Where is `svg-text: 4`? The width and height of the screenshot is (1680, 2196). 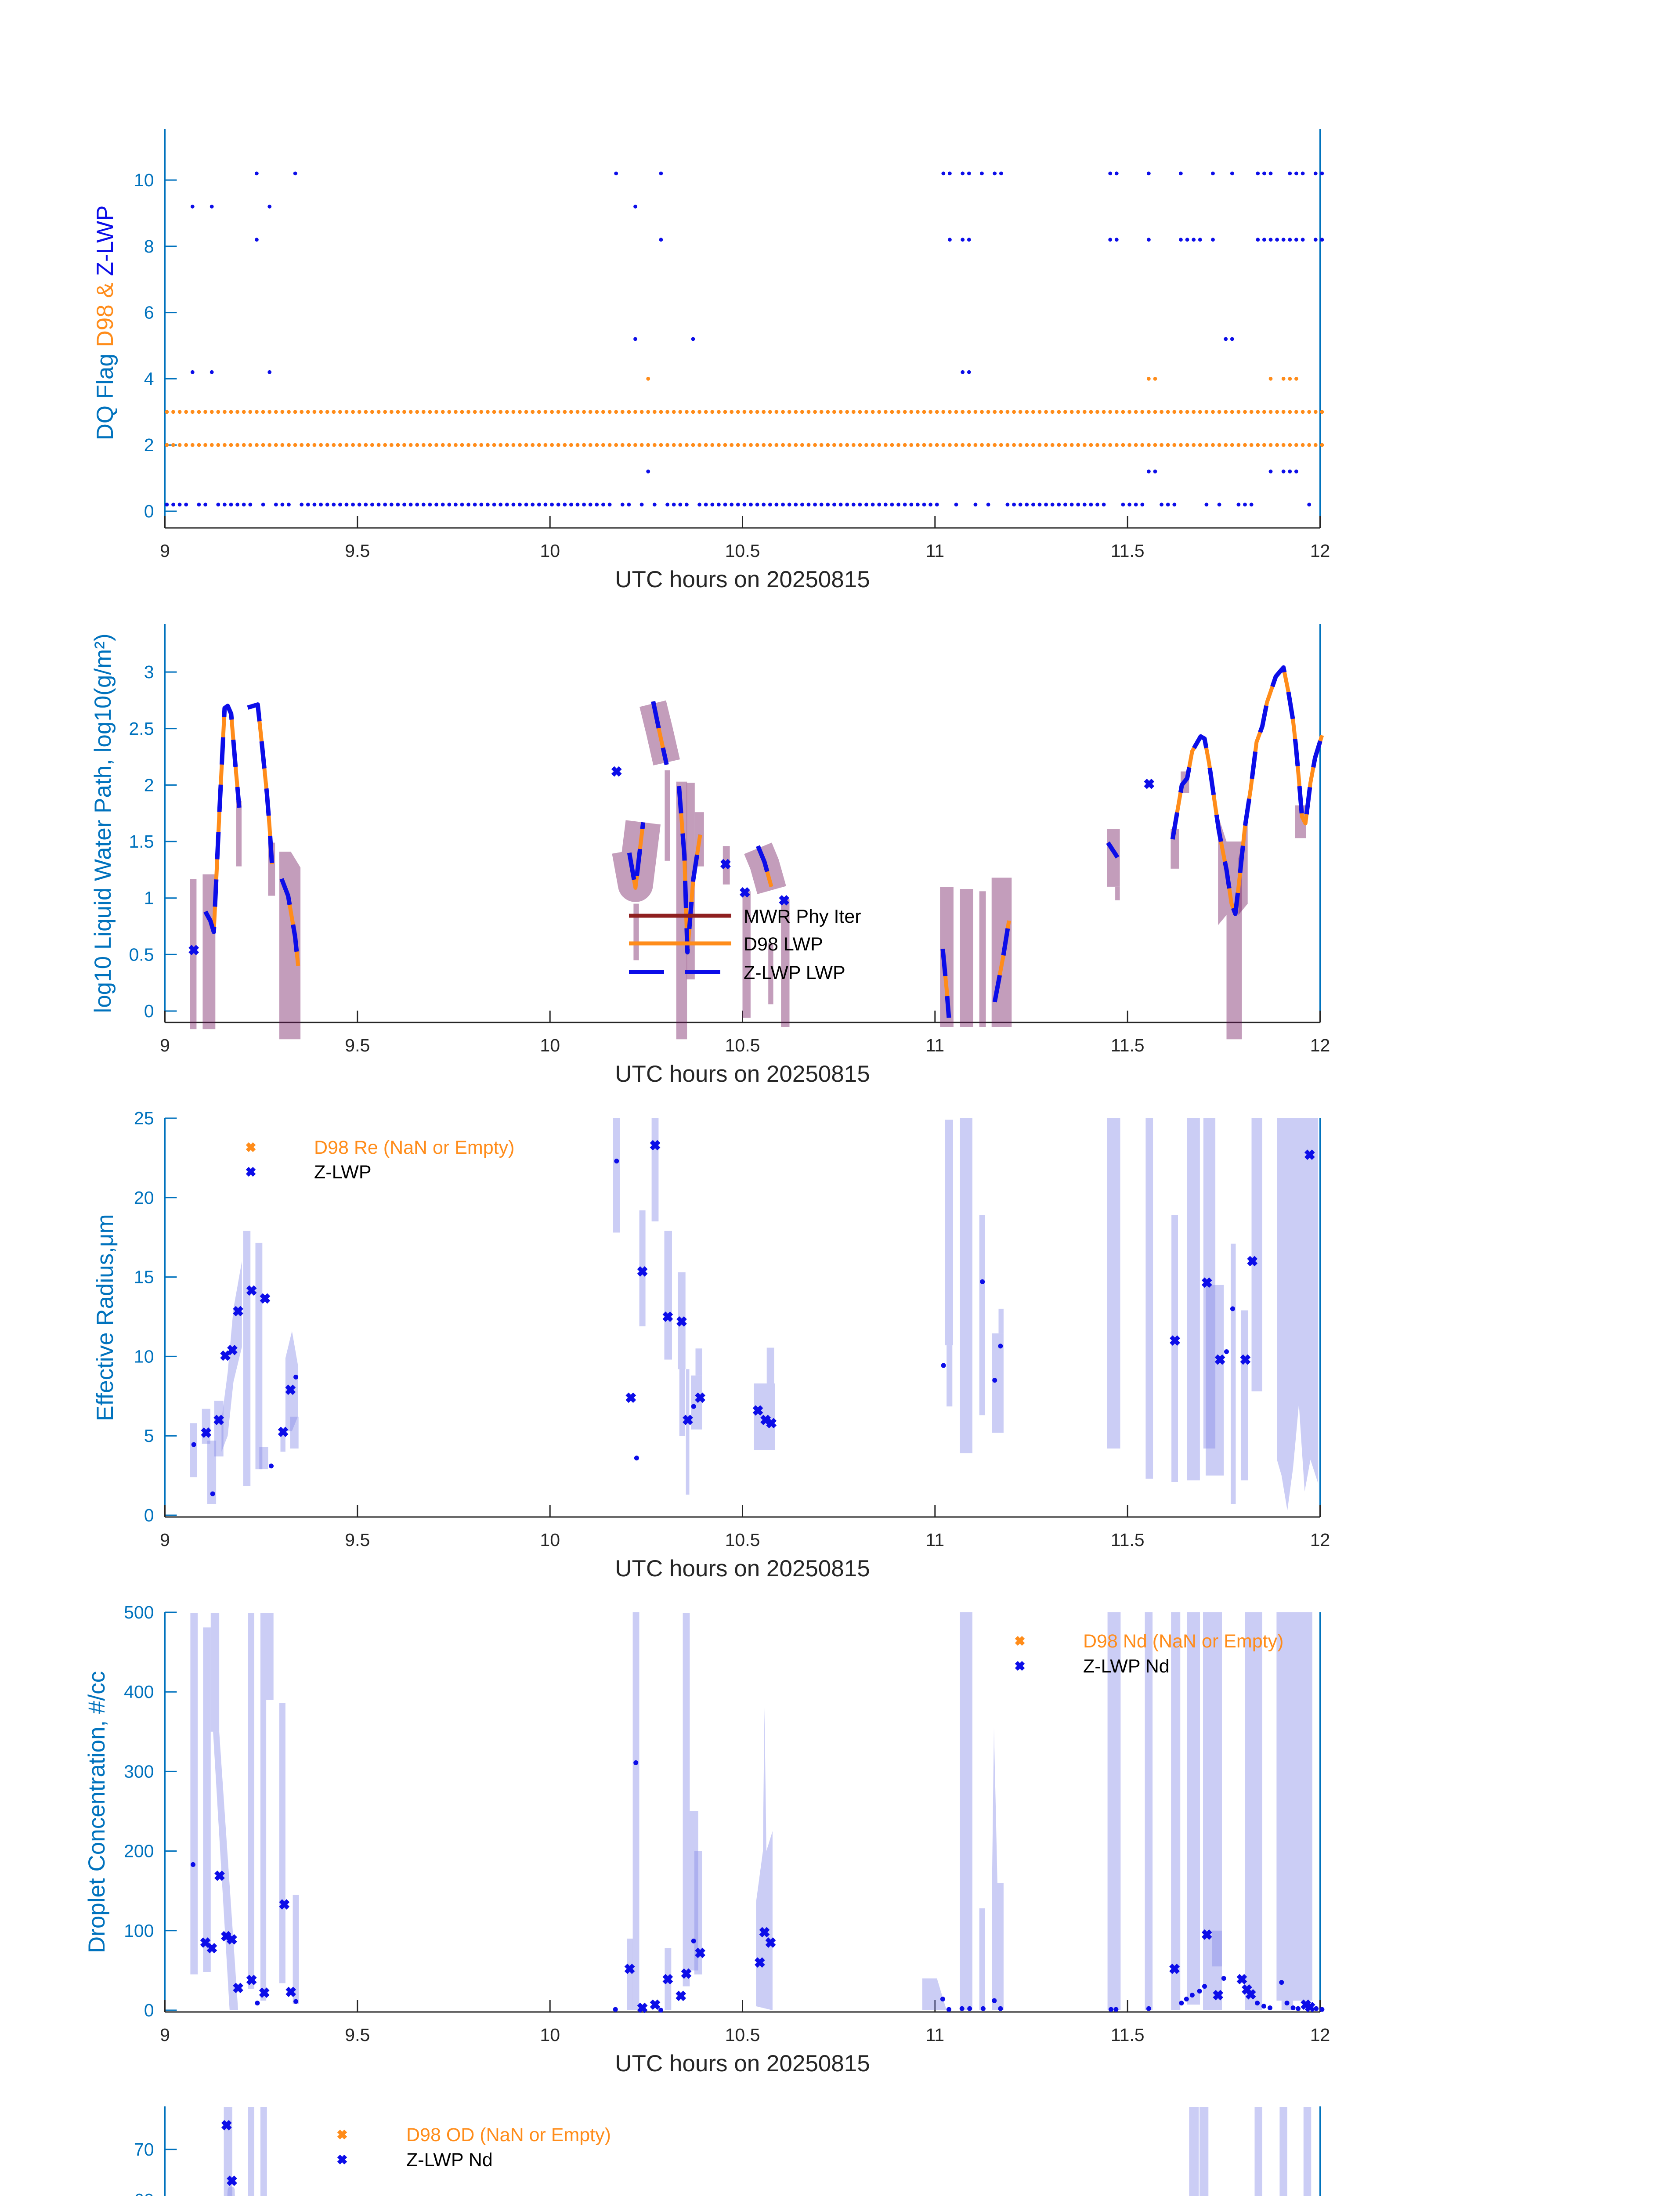
svg-text: 4 is located at coordinates (149, 378).